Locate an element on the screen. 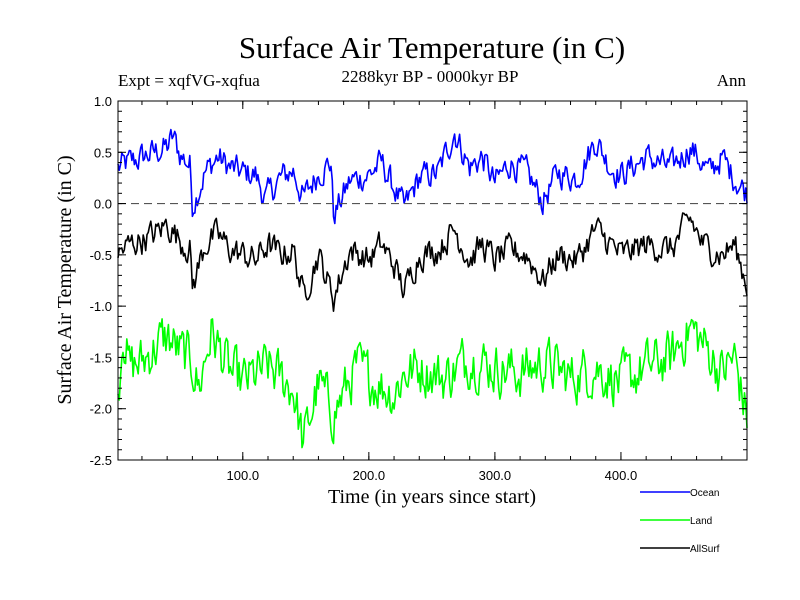 The width and height of the screenshot is (800, 600). y-tick-label: -1.0 is located at coordinates (101, 306).